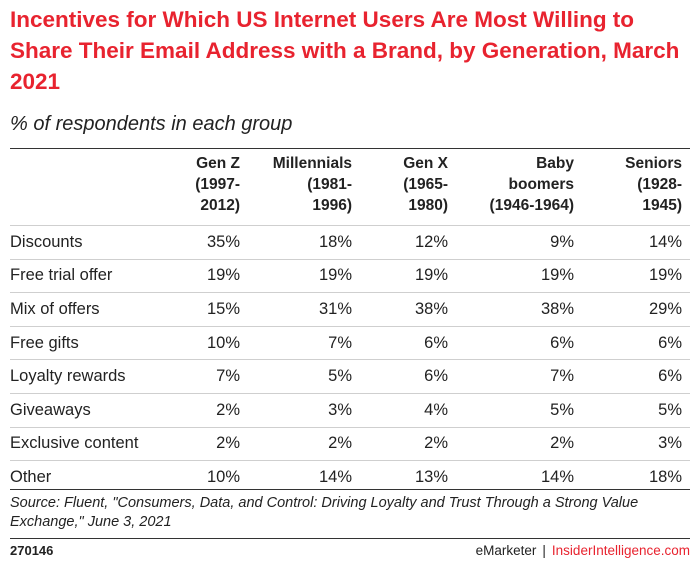  I want to click on column-header-line: boomers, so click(541, 184).